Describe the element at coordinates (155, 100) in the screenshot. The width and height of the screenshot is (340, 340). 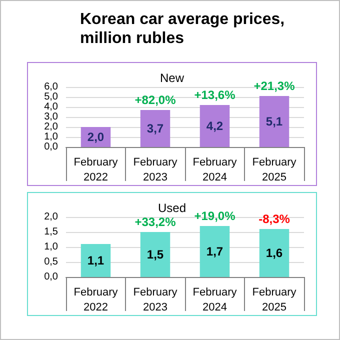
I see `annotation: +82,0%` at that location.